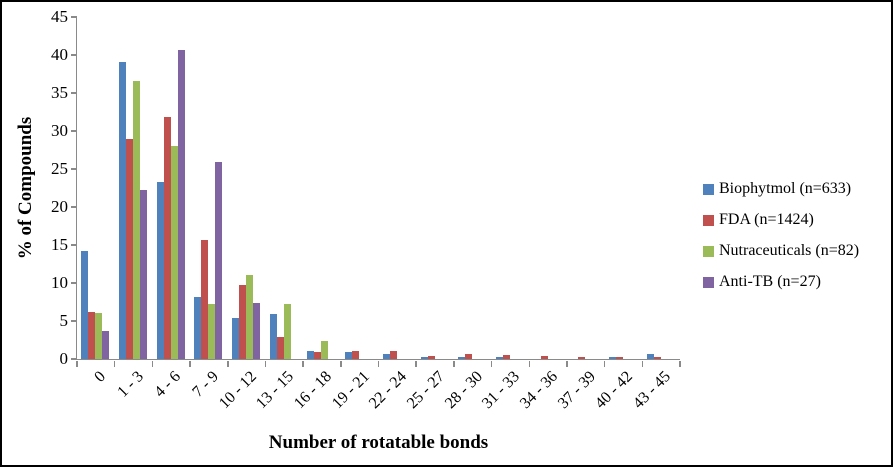 This screenshot has width=893, height=467. I want to click on x-tick-label: 31 - 33, so click(501, 390).